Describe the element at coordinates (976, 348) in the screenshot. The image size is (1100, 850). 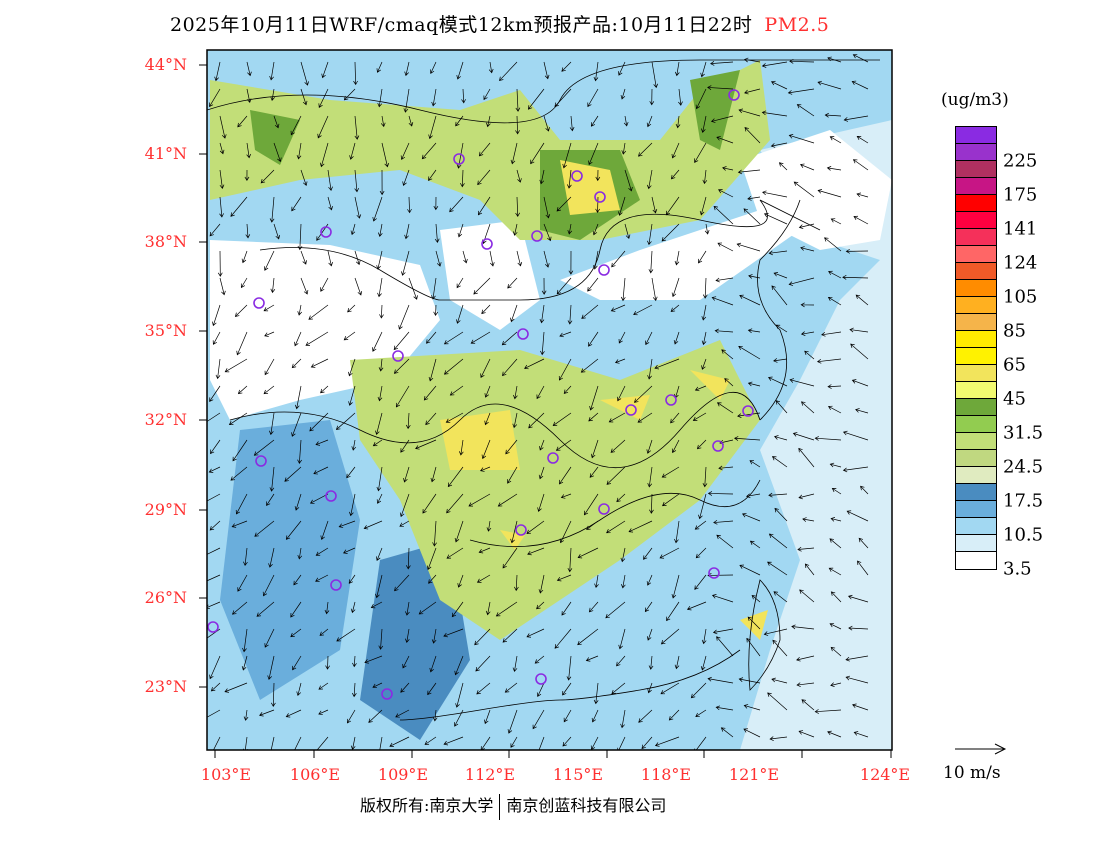
I see `colorbar` at that location.